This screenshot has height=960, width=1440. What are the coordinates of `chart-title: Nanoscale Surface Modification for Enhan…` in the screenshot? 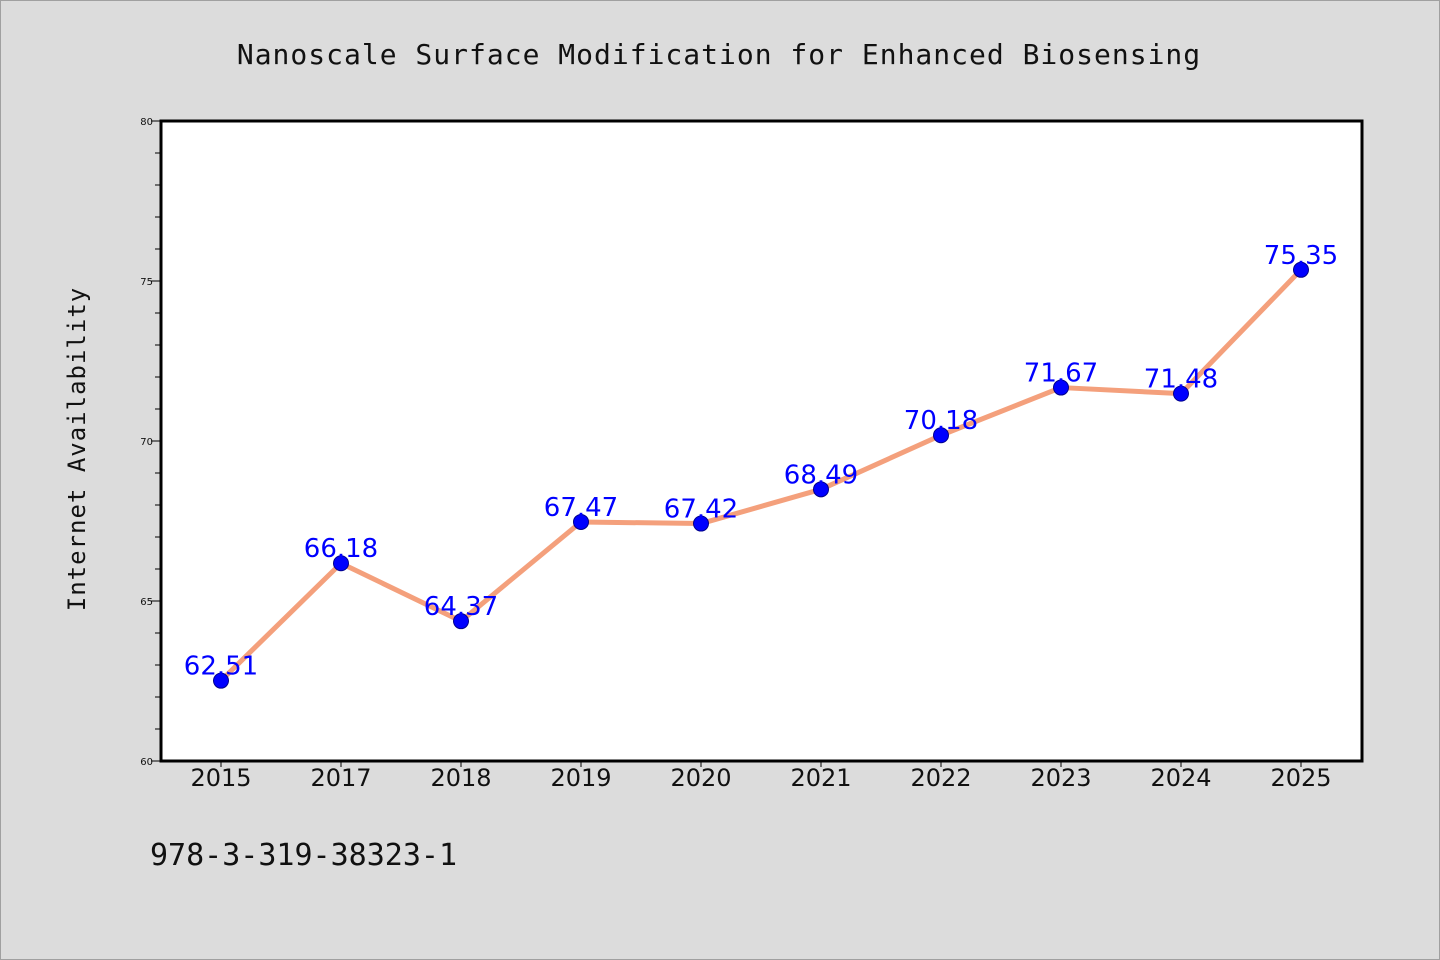 It's located at (719, 54).